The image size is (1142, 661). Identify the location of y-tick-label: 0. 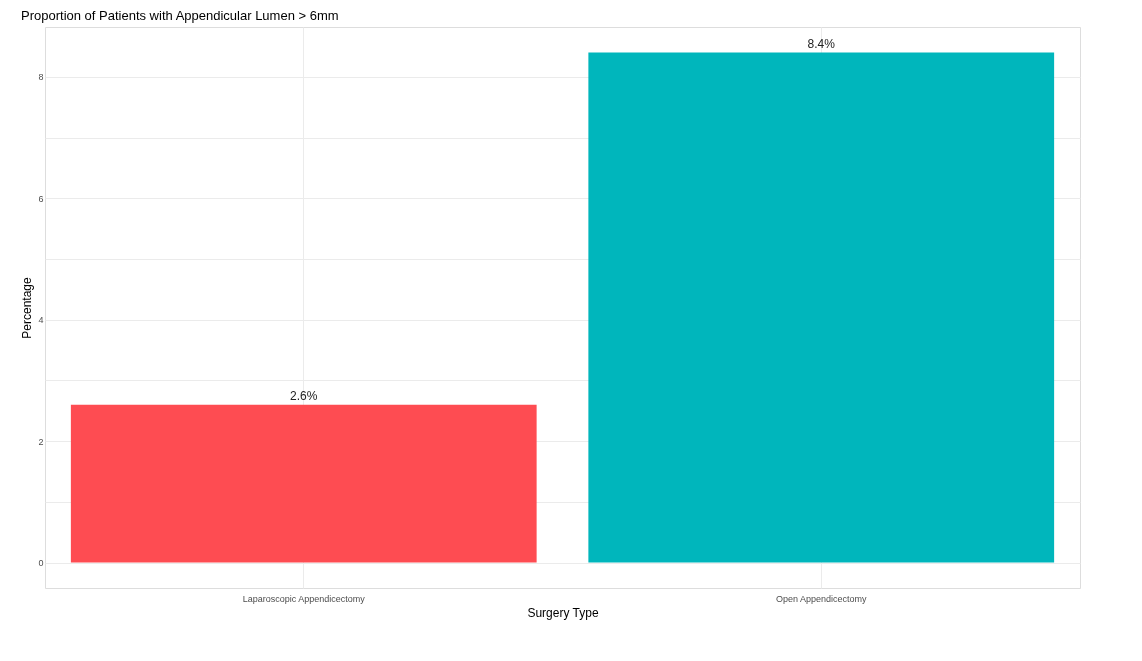
(41, 563).